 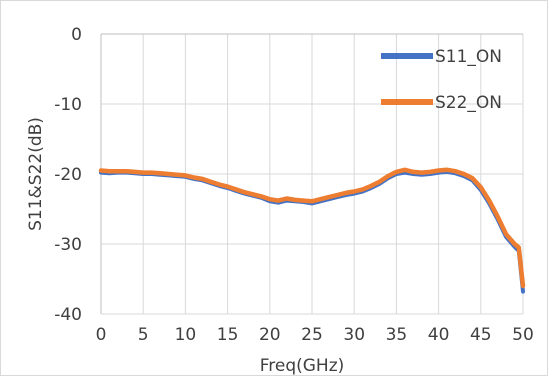 I want to click on y-tick-label: -30, so click(x=68, y=245).